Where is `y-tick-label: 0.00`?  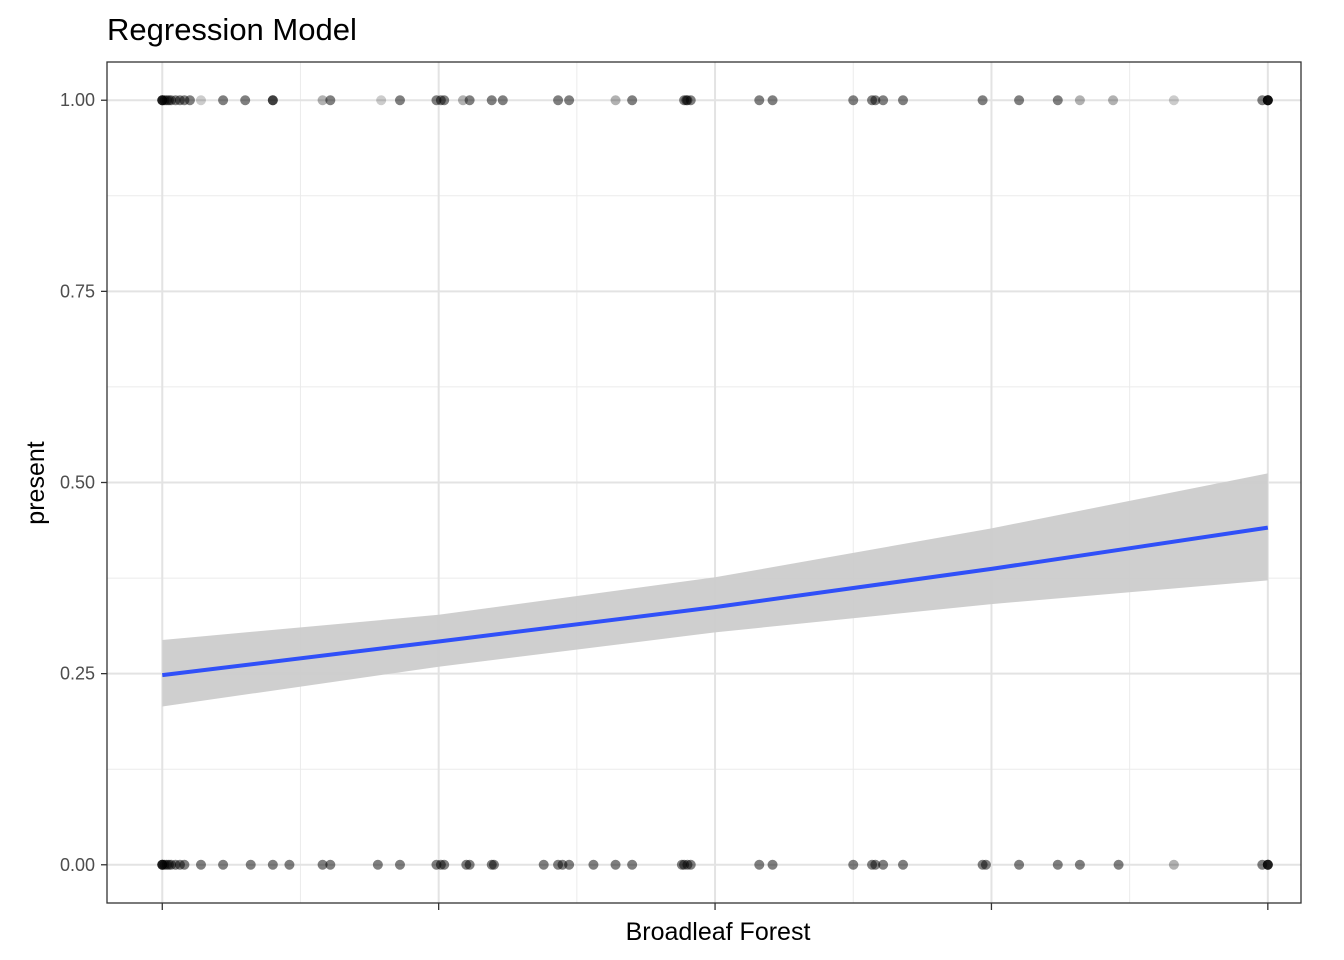
y-tick-label: 0.00 is located at coordinates (77, 865).